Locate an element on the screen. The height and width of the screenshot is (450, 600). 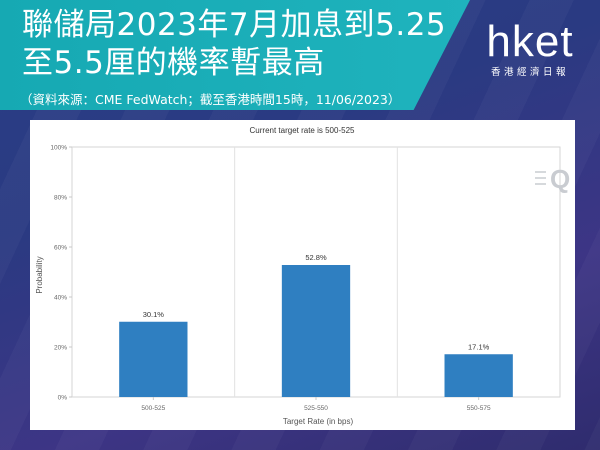
y-tick-label: 100% is located at coordinates (58, 148).